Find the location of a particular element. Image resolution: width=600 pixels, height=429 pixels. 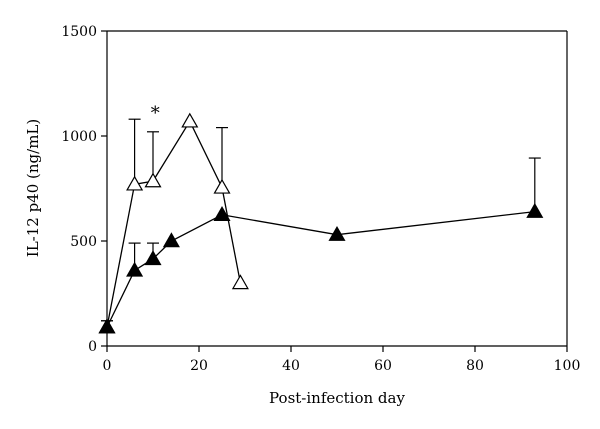

x-tick-label: 80 is located at coordinates (475, 366).